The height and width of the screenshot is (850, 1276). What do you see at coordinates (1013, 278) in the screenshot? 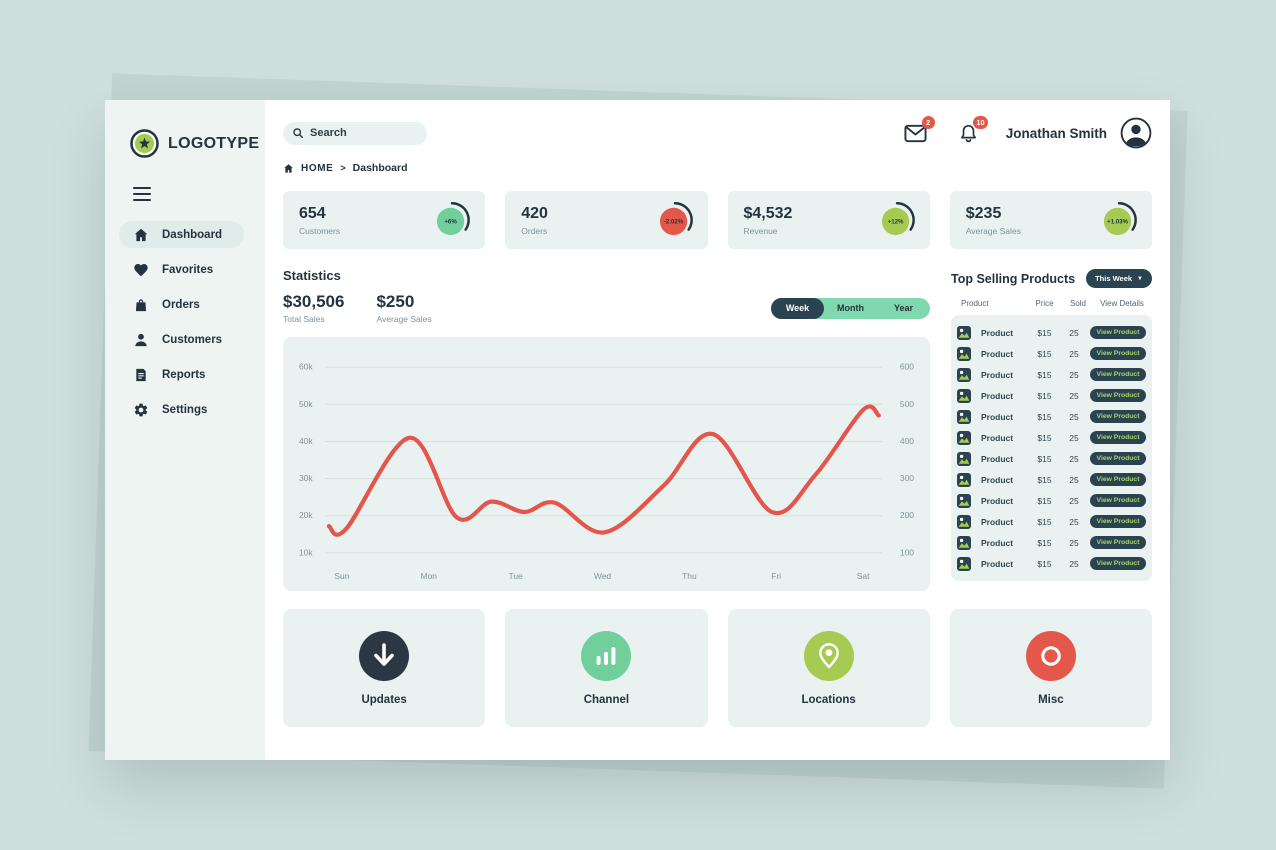
I see `products-title: Top Selling Products` at bounding box center [1013, 278].